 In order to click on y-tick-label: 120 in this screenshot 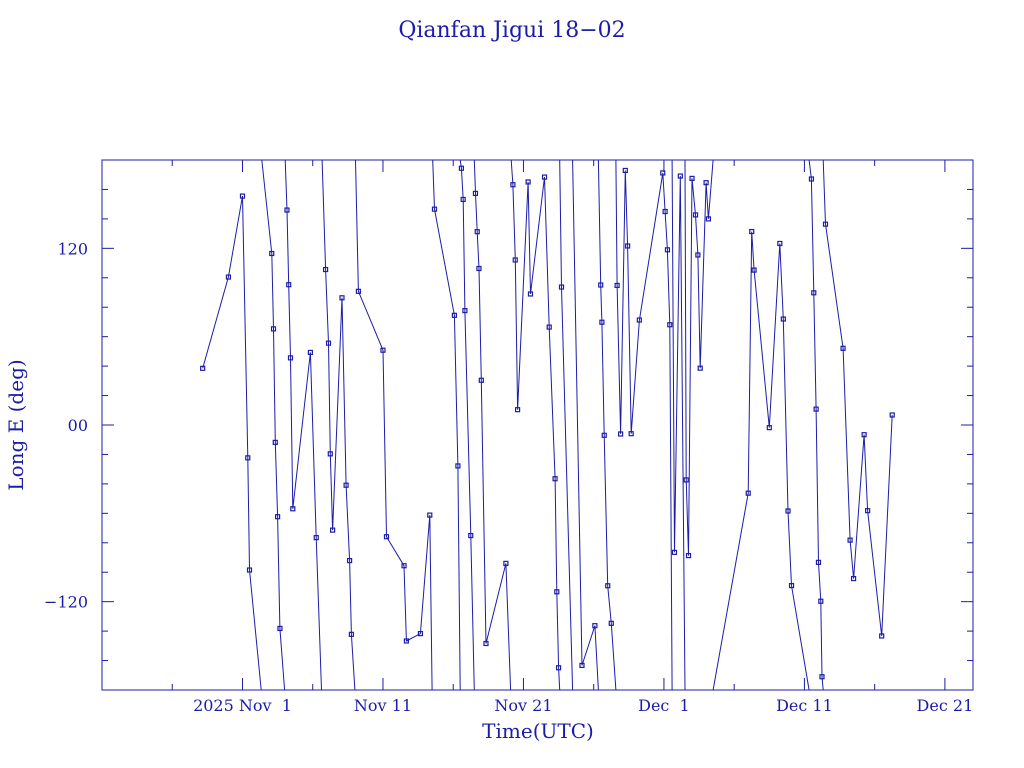, I will do `click(72, 248)`.